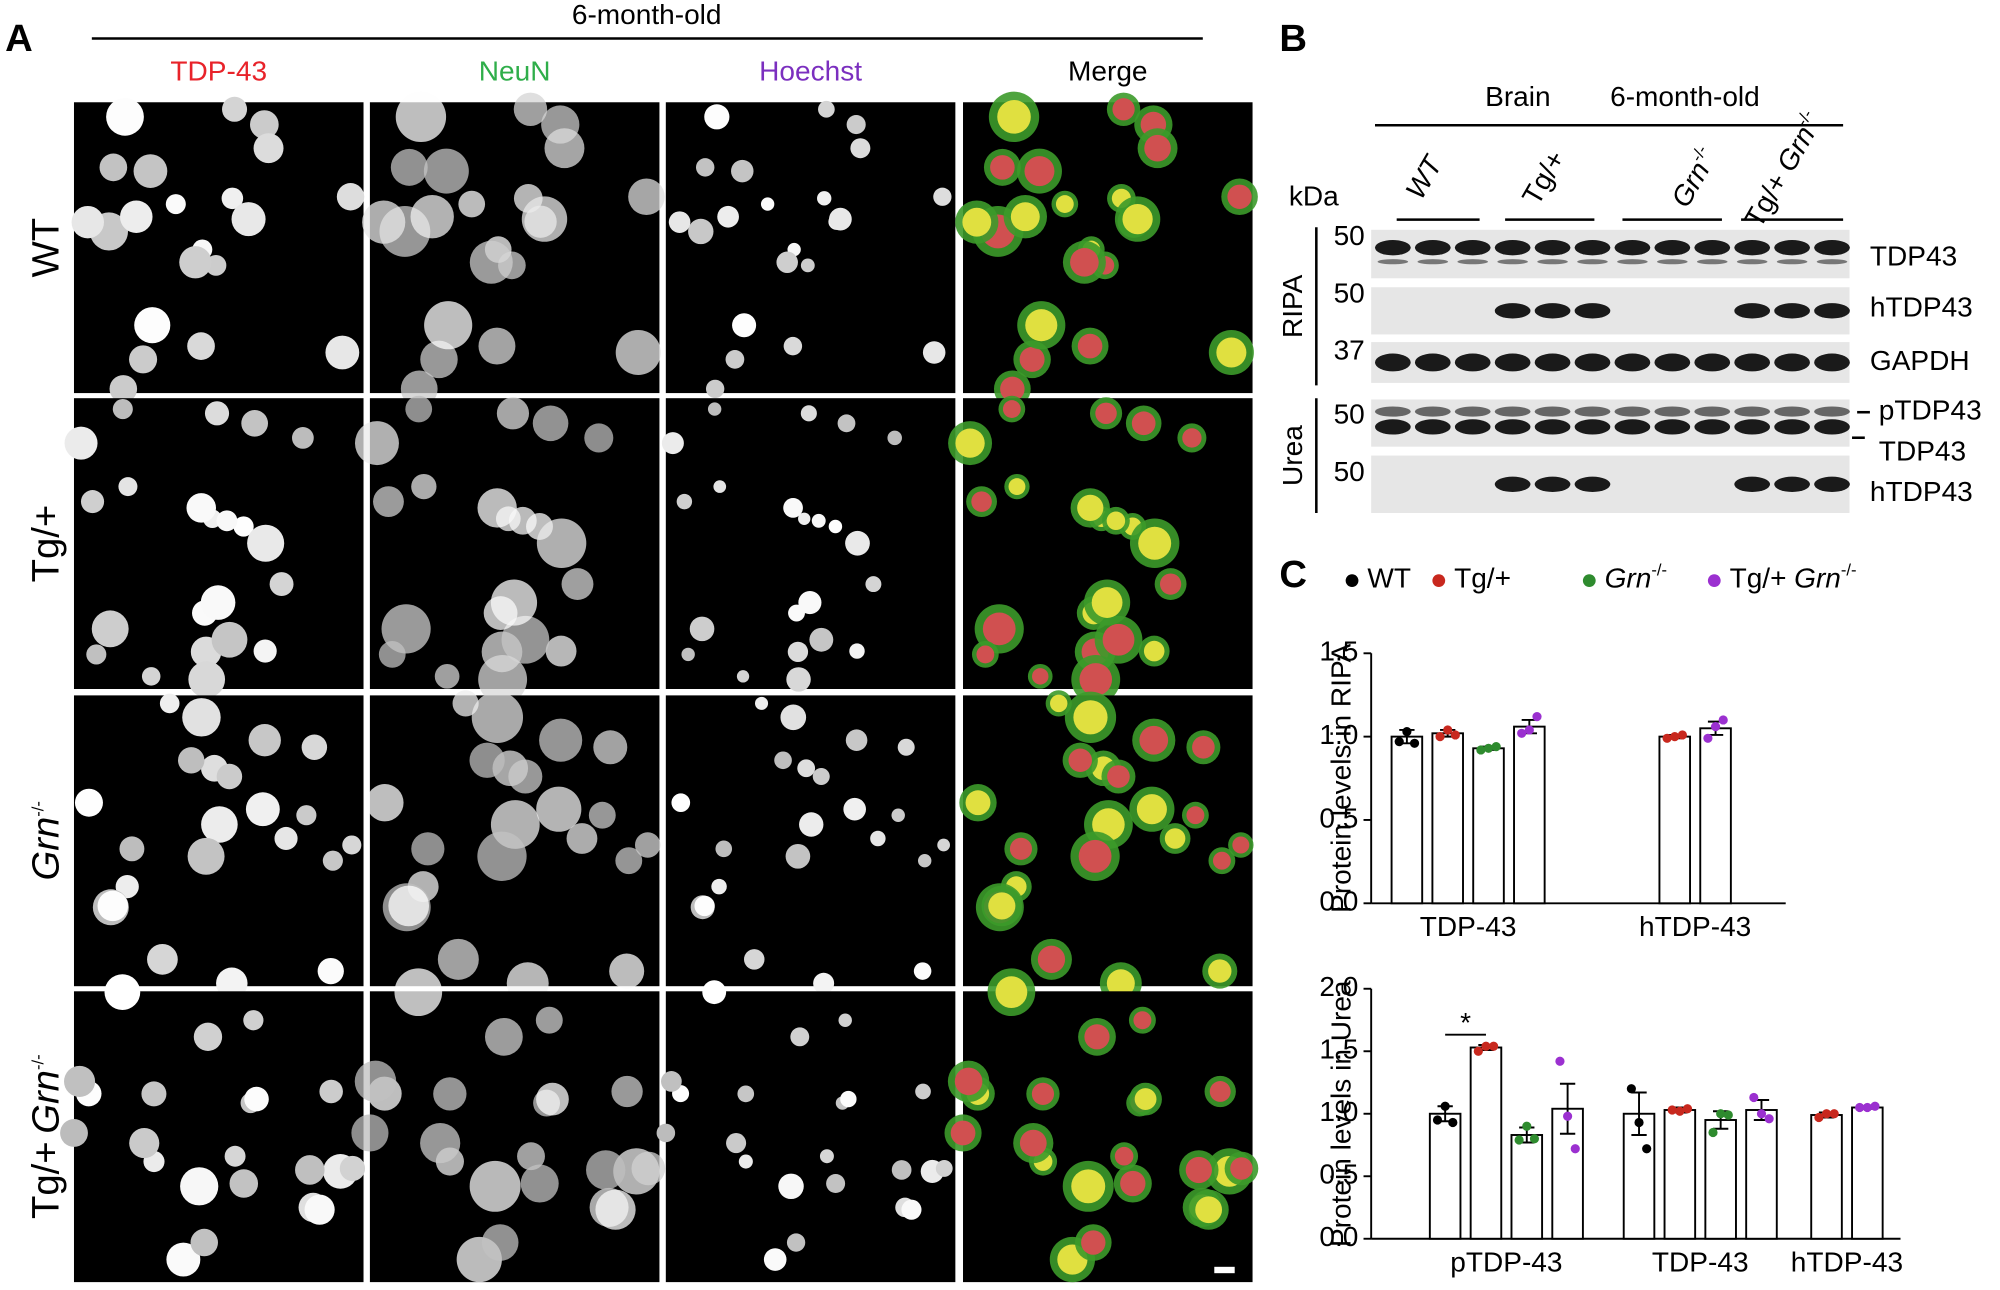 The width and height of the screenshot is (2000, 1290). I want to click on row-label: Grn-/-, so click(46, 840).